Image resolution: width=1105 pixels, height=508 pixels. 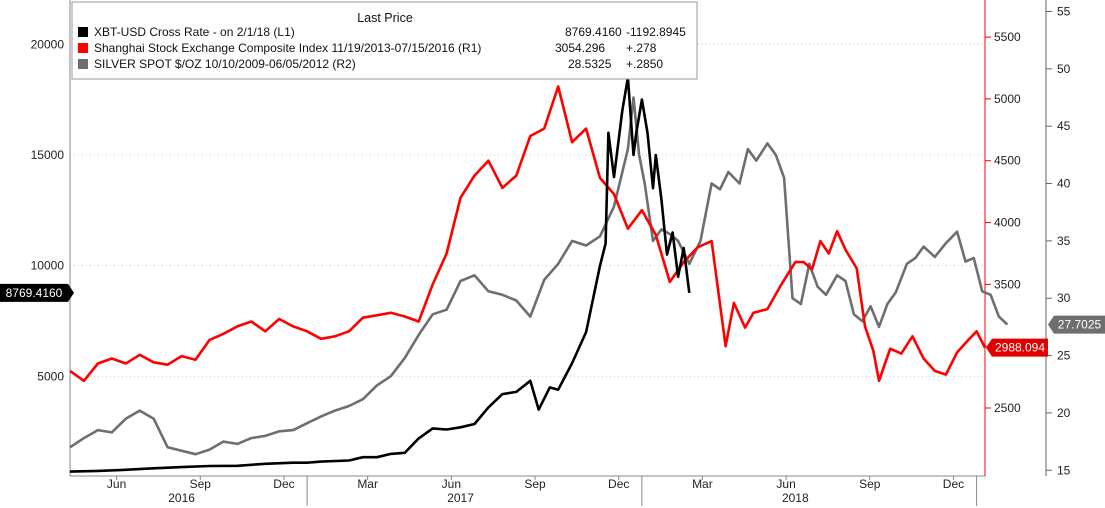 I want to click on right1-tick-label: 3500, so click(x=1007, y=284).